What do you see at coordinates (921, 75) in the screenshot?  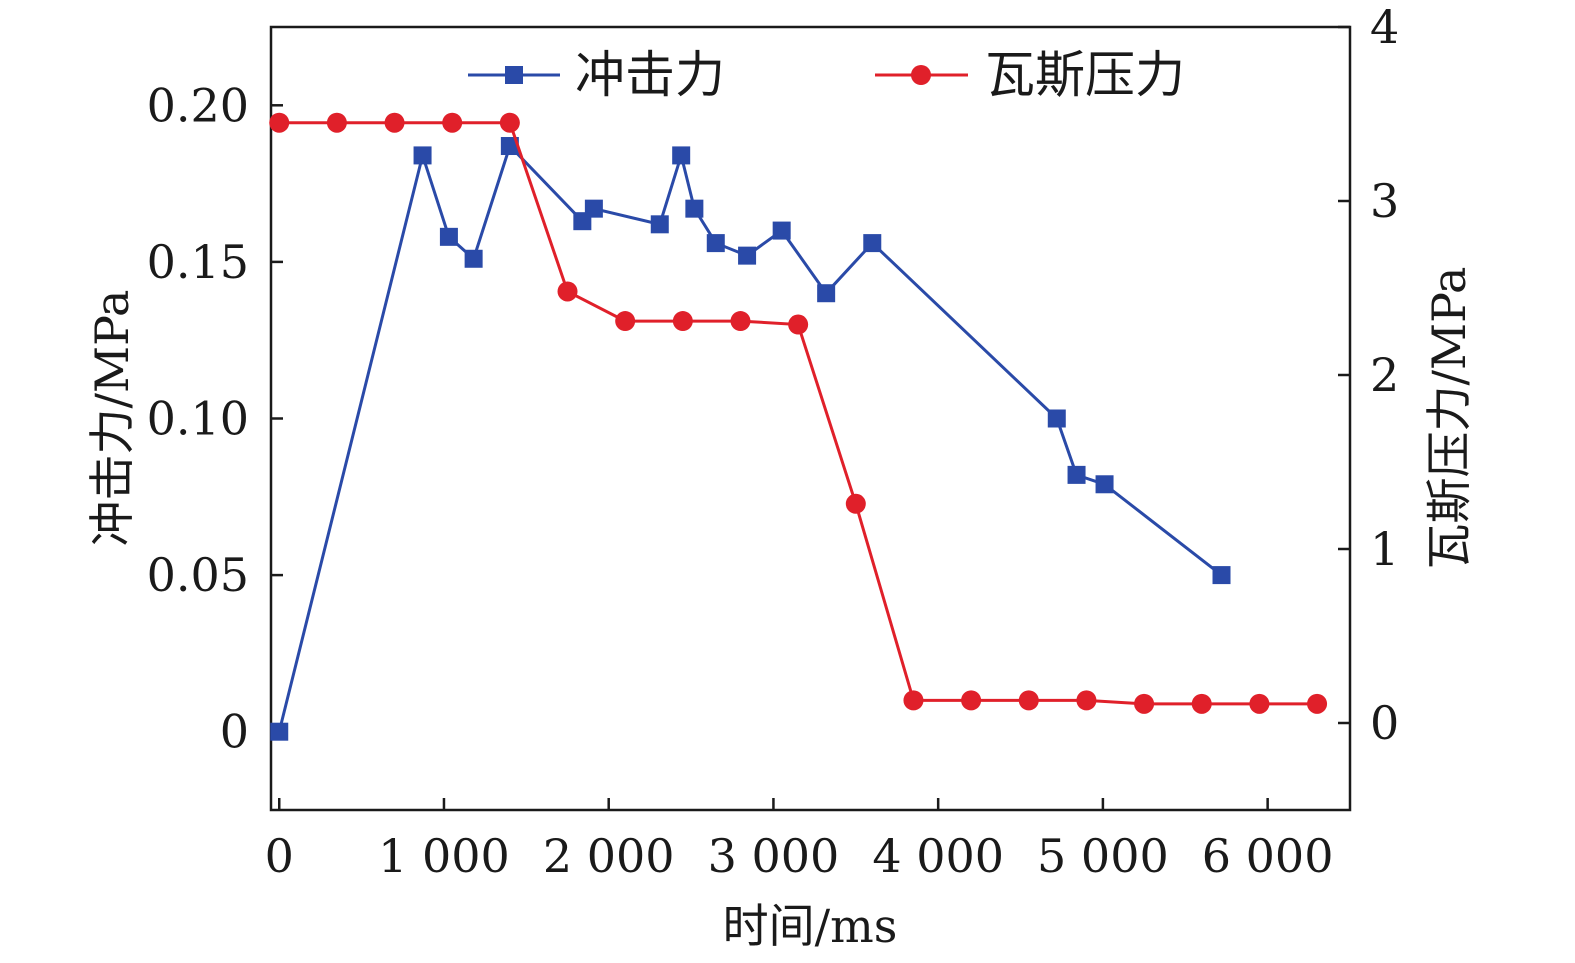 I see `legend-marker-circle` at bounding box center [921, 75].